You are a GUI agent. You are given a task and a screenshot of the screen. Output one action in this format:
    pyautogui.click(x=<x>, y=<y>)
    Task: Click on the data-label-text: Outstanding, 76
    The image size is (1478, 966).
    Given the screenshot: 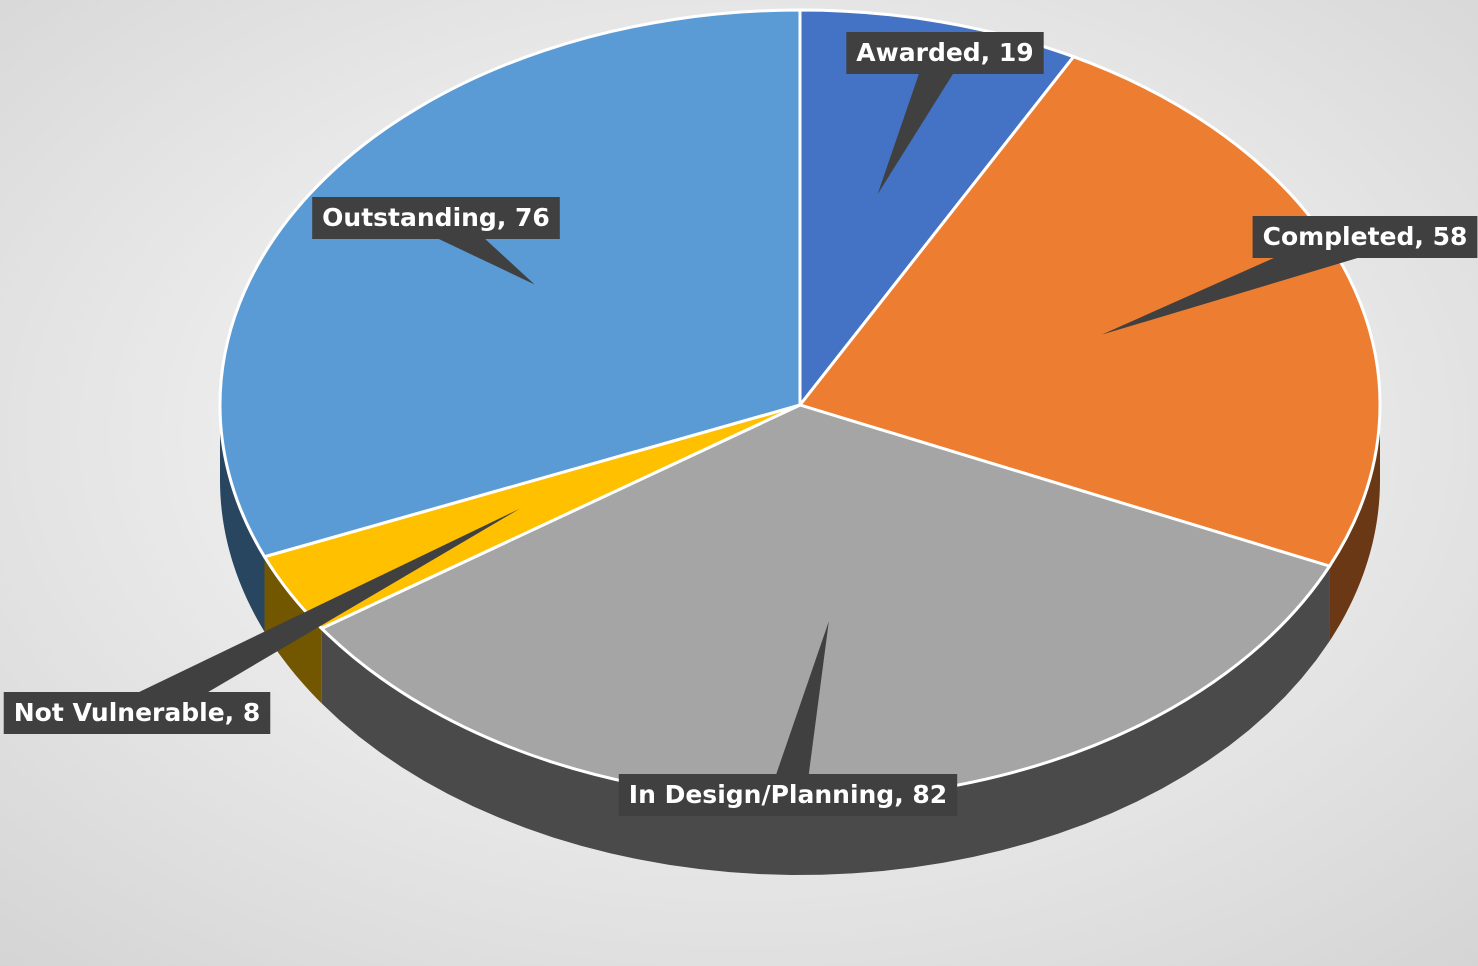 What is the action you would take?
    pyautogui.click(x=436, y=217)
    